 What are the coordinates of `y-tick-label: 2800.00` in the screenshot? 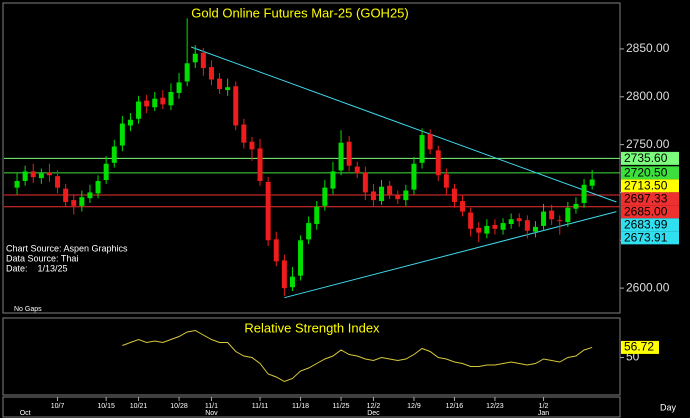 It's located at (648, 96).